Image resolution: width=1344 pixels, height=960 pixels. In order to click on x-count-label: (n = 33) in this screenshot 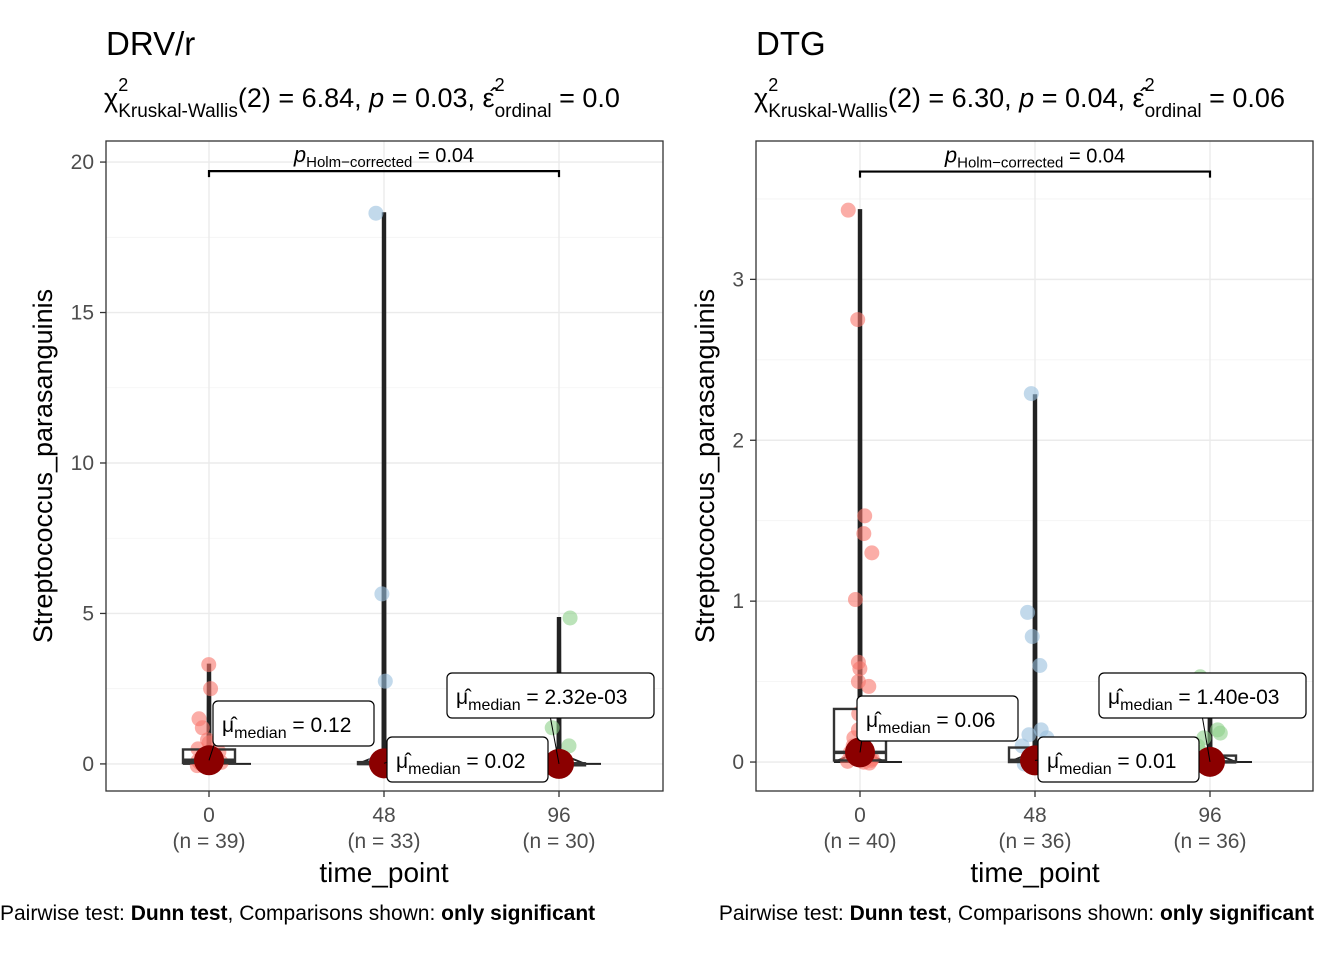, I will do `click(384, 841)`.